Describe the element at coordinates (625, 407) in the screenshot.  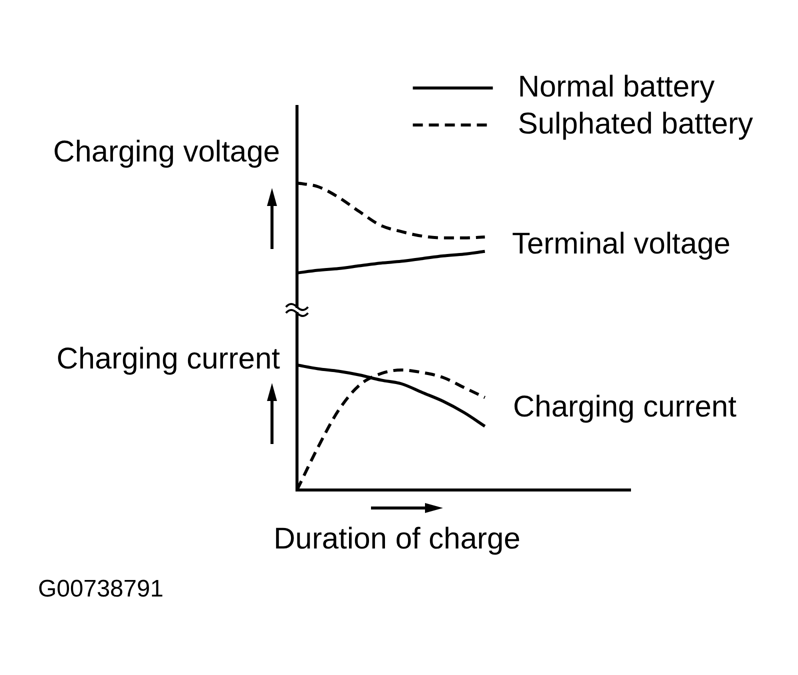
I see `annotation: Charging current` at that location.